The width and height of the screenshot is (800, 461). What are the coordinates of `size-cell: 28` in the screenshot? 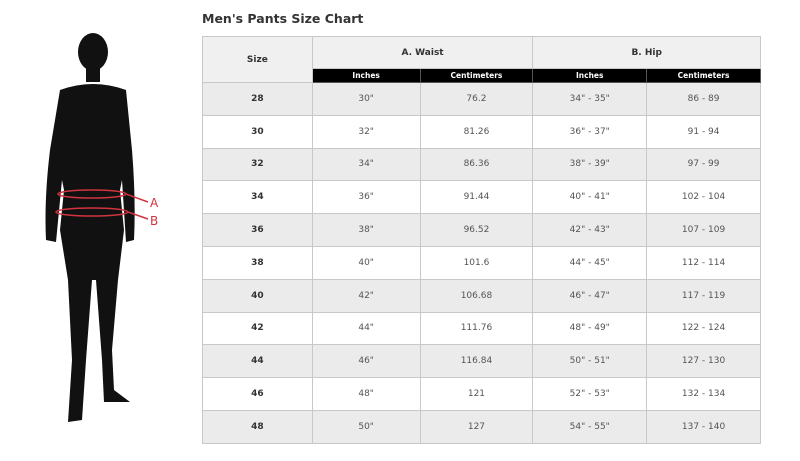 It's located at (257, 99).